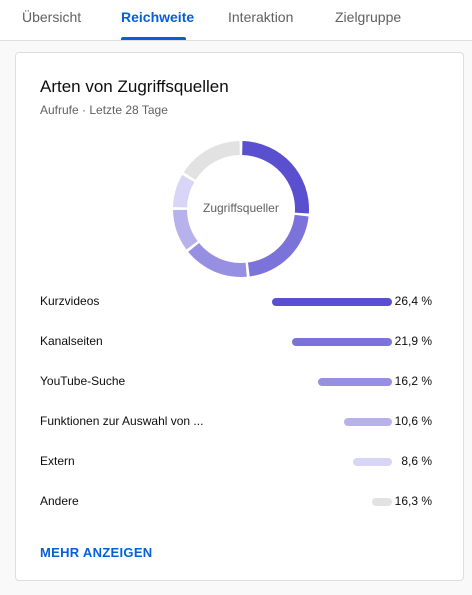 Image resolution: width=472 pixels, height=595 pixels. I want to click on tab-overview: Übersicht, so click(52, 17).